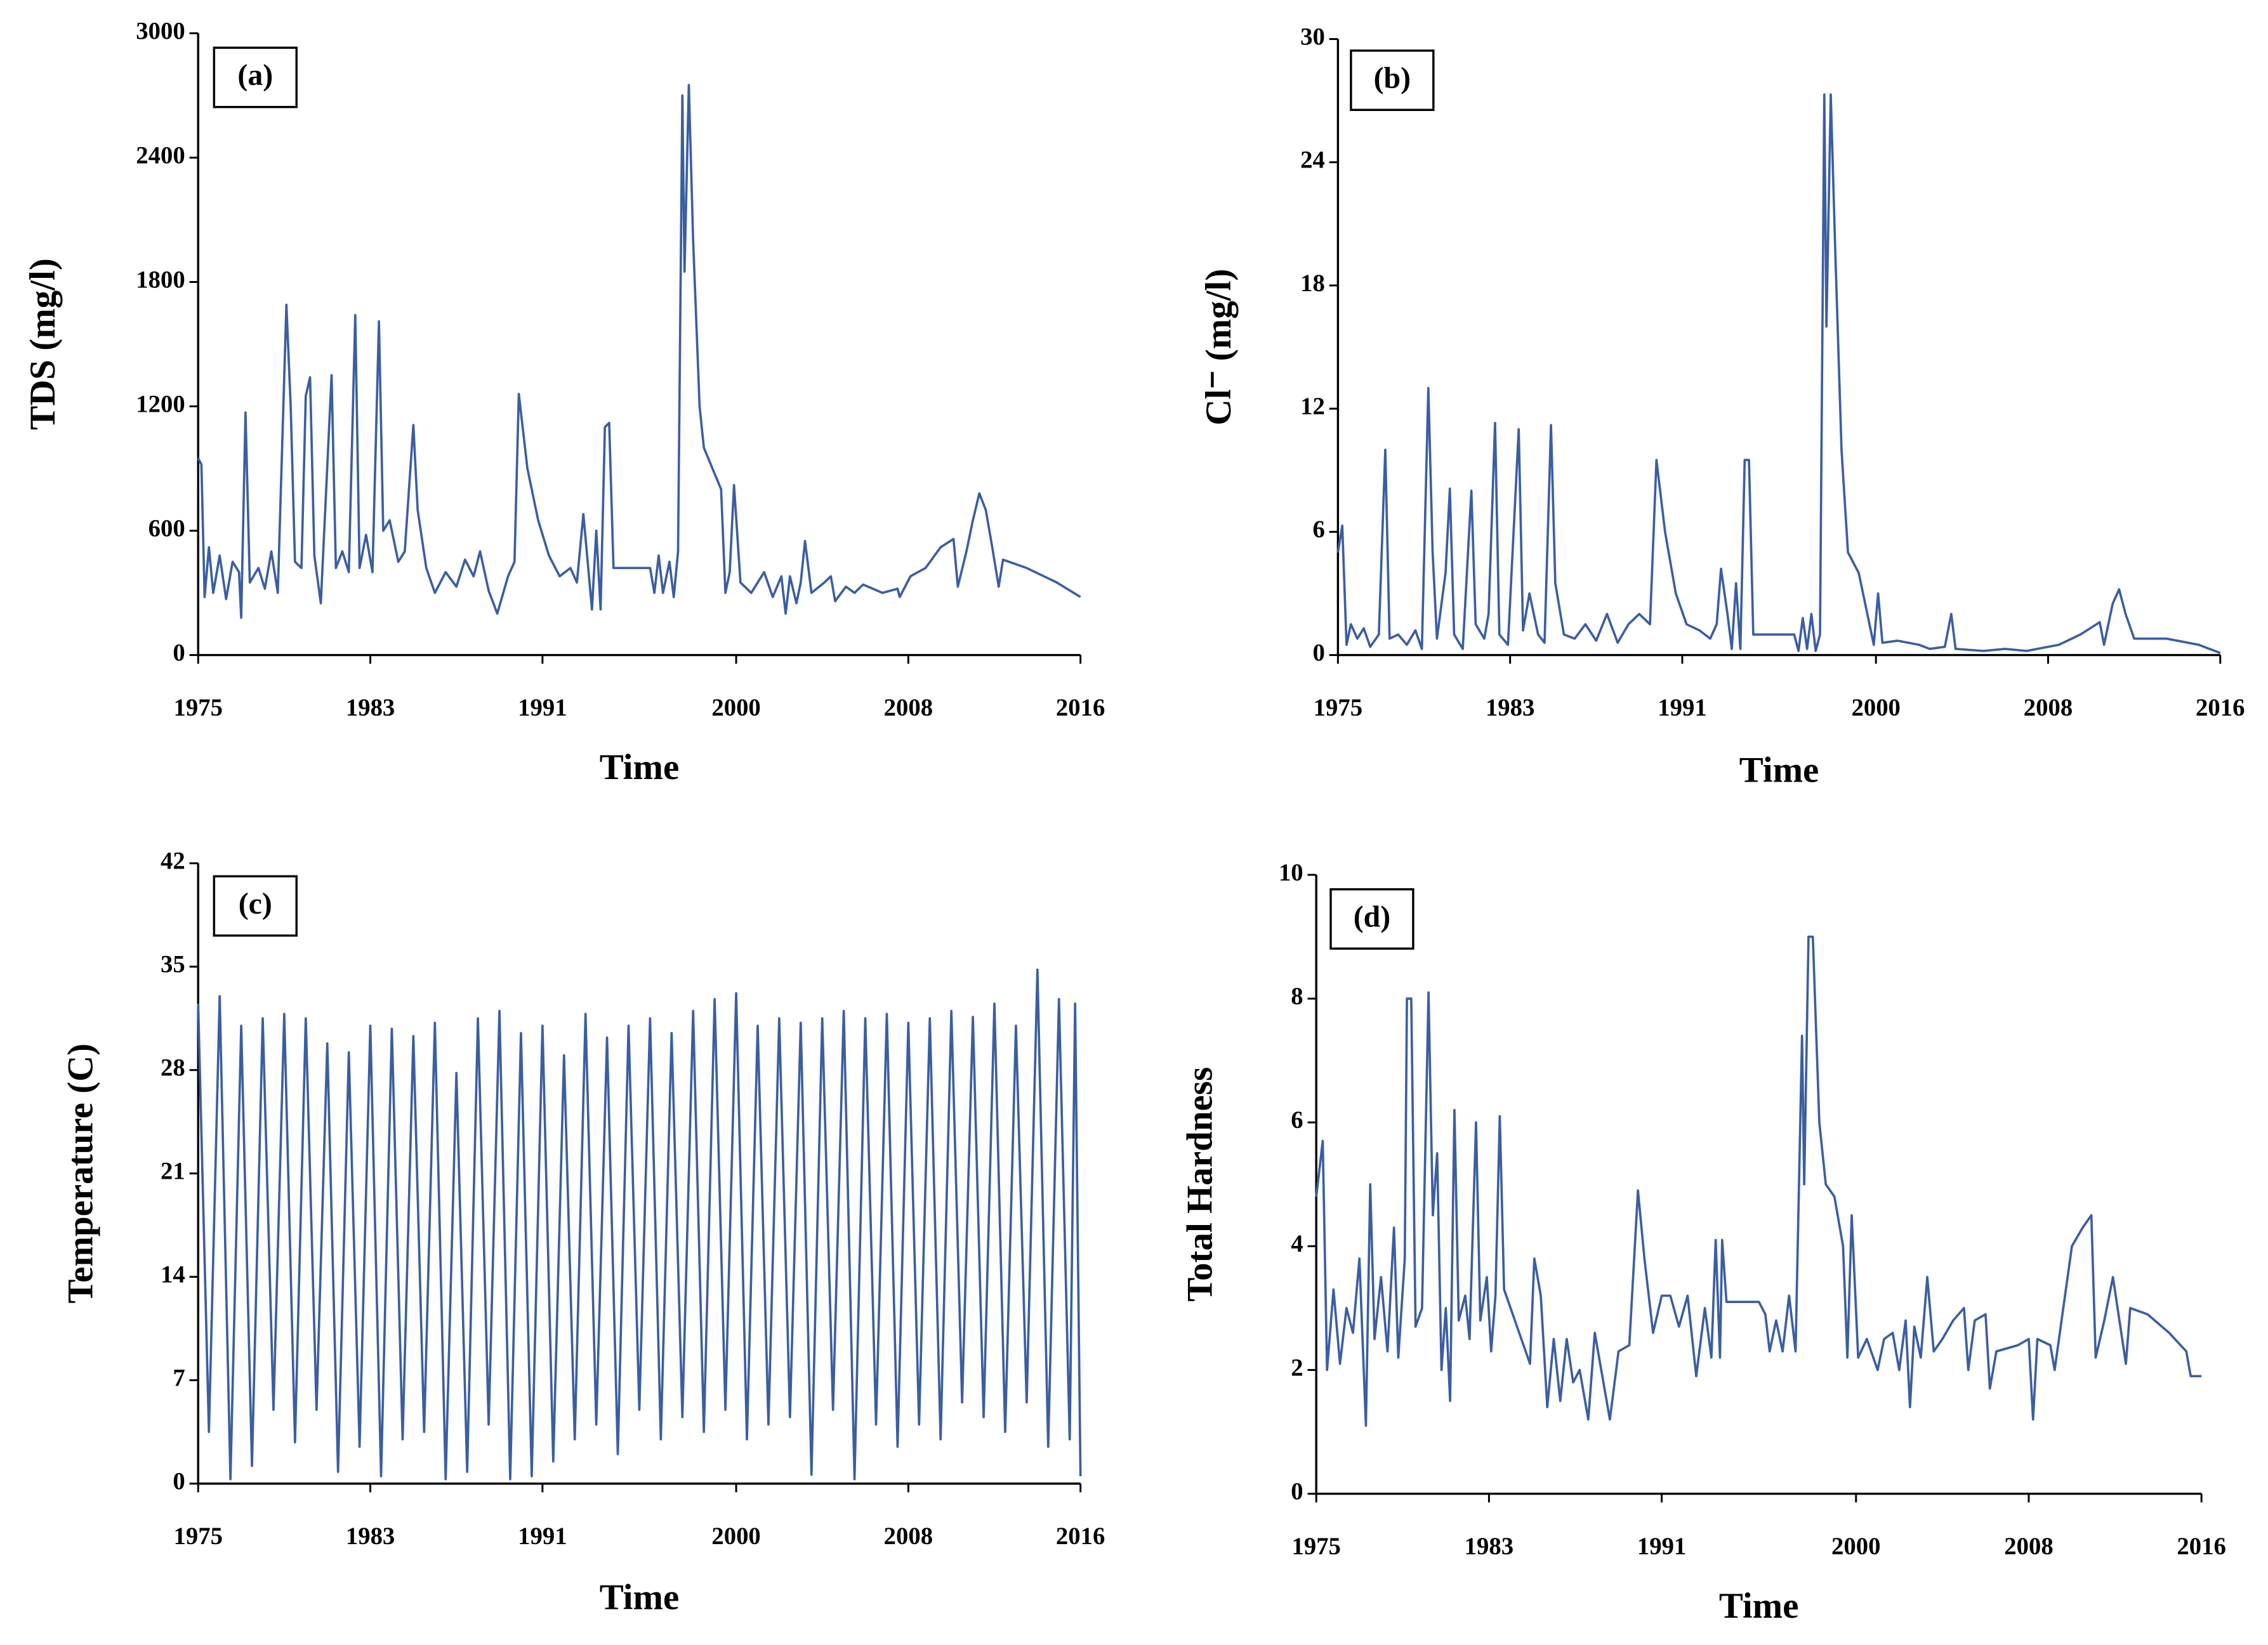  I want to click on y-tick-label: 14, so click(173, 1274).